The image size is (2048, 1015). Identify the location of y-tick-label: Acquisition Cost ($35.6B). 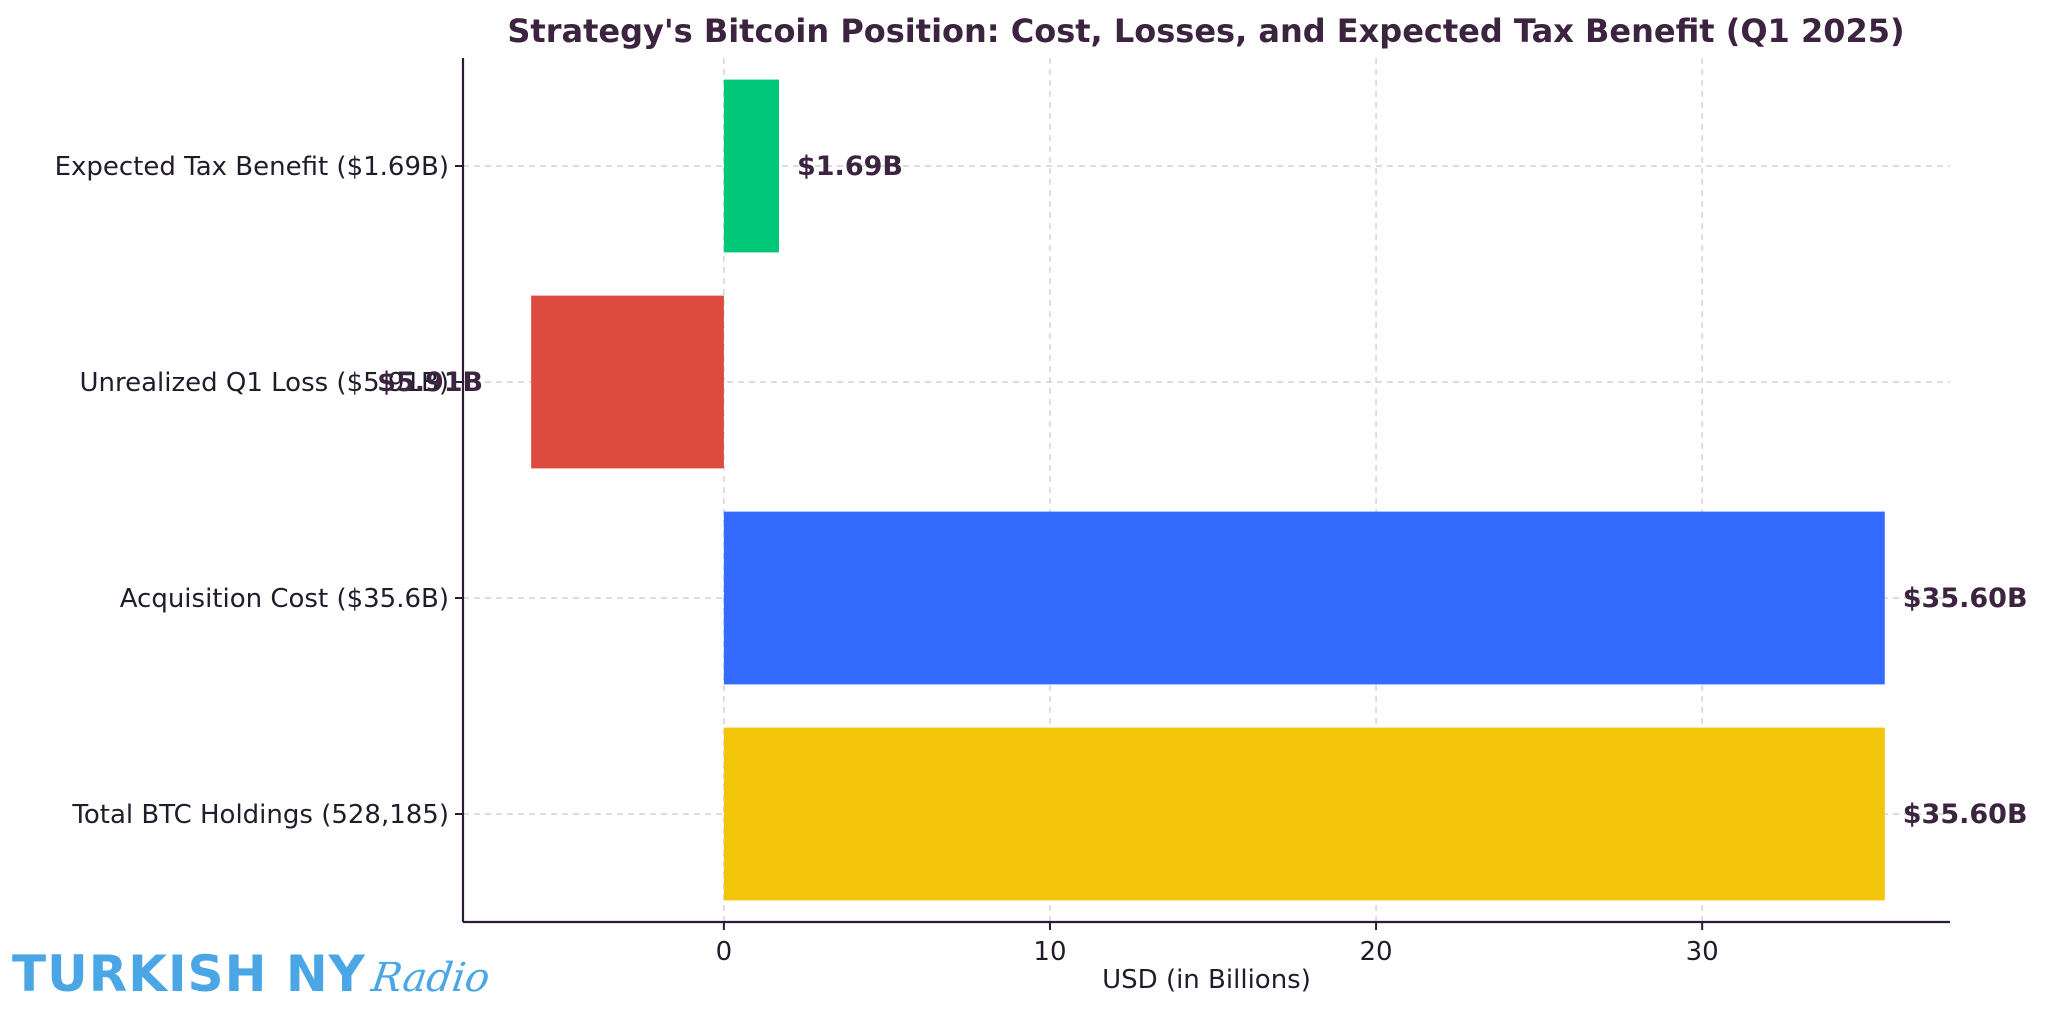
(284, 599).